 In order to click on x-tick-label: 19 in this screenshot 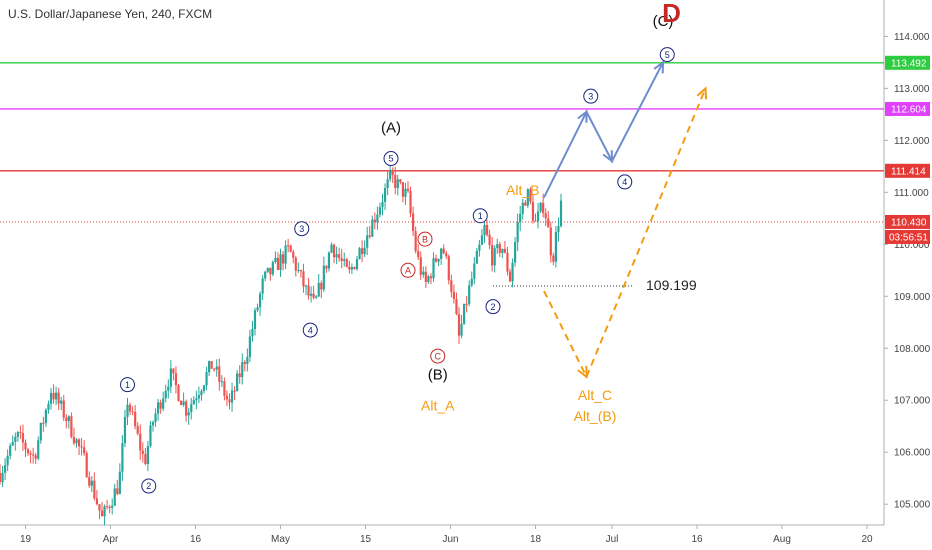, I will do `click(26, 539)`.